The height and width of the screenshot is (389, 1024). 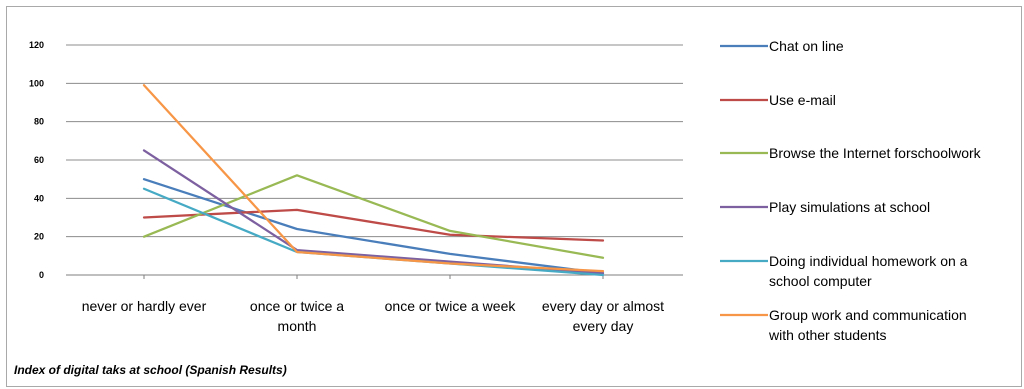 What do you see at coordinates (849, 207) in the screenshot?
I see `legend-label: Play simulations at school` at bounding box center [849, 207].